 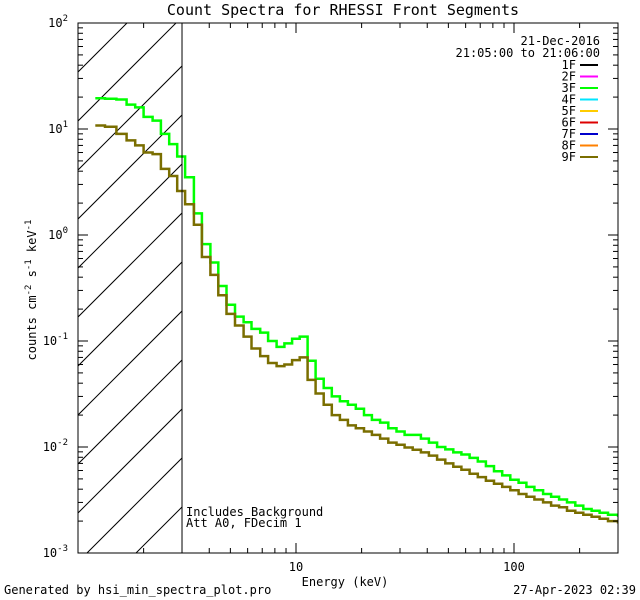 I want to click on time-range-label: 21:05:00 to 21:06:00, so click(x=528, y=53).